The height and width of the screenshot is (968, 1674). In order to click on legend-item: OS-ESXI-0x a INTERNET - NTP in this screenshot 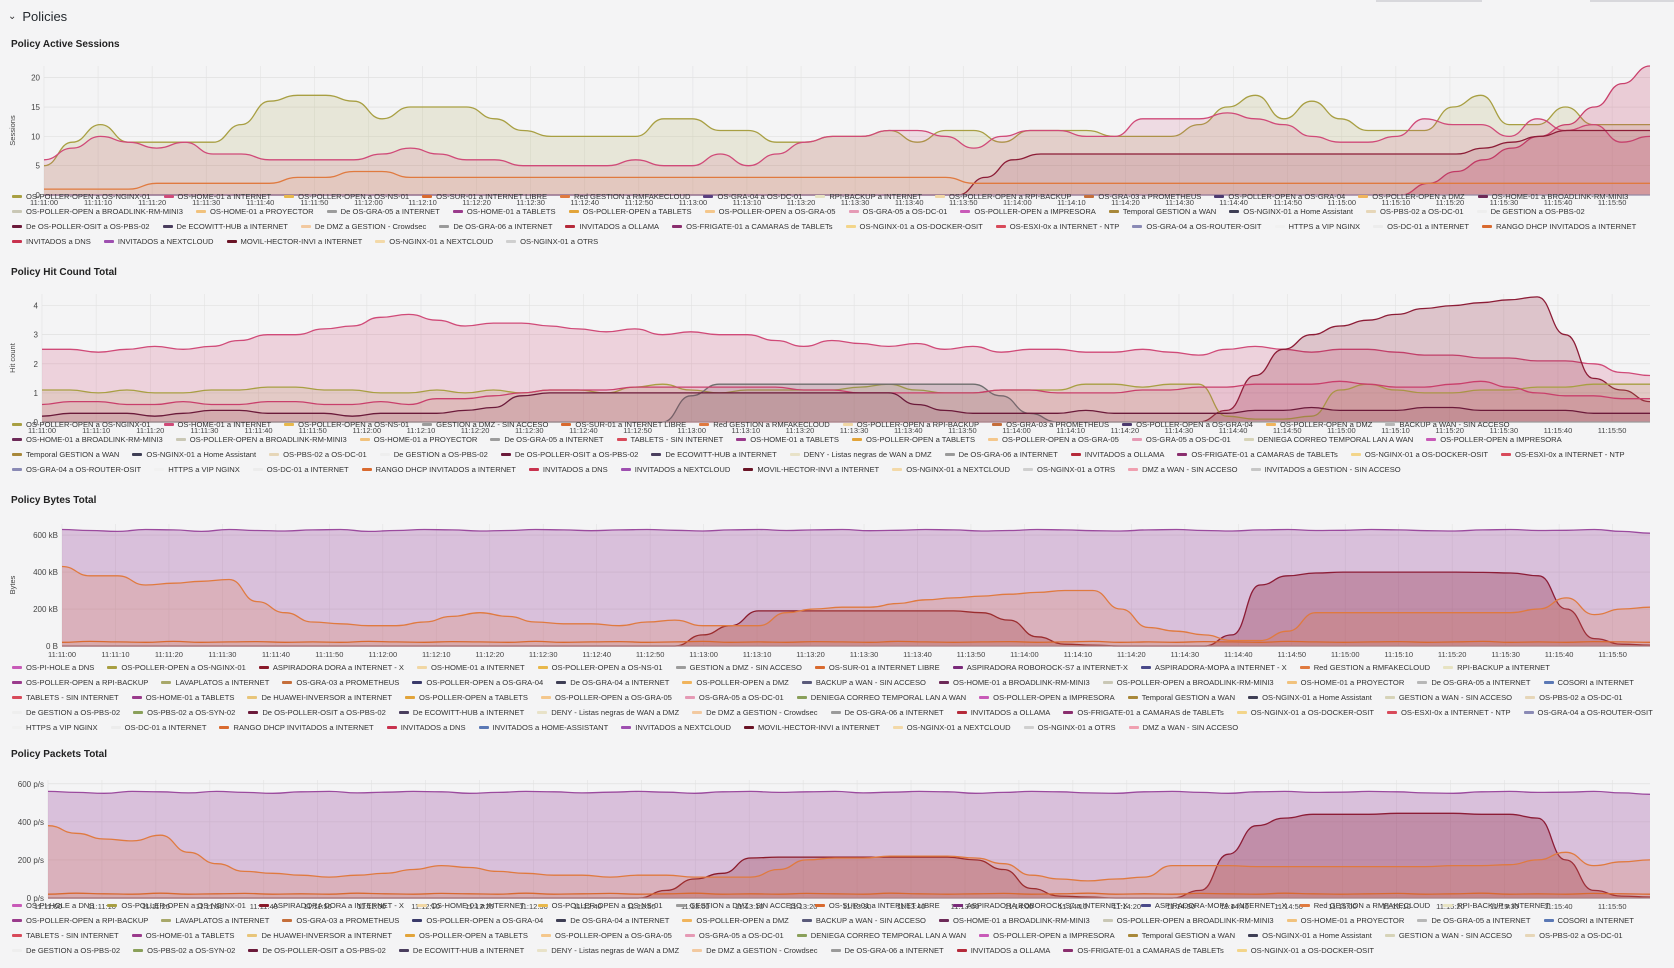, I will do `click(1057, 226)`.